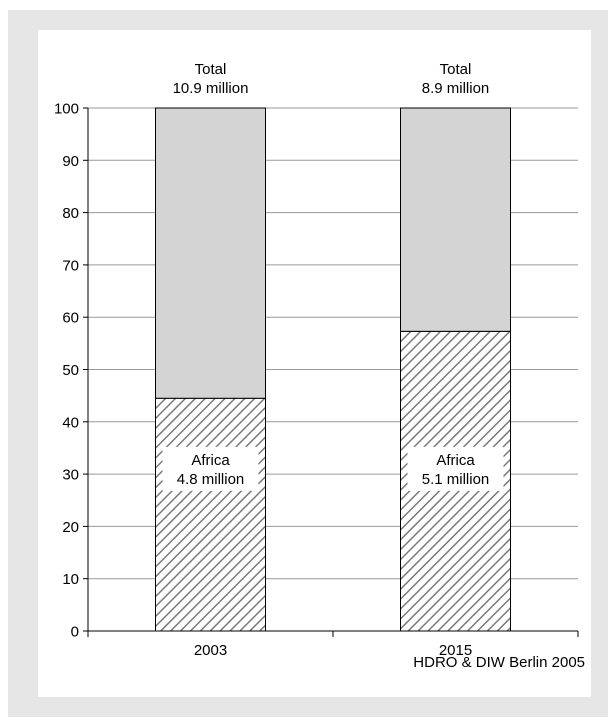 The width and height of the screenshot is (612, 718). Describe the element at coordinates (456, 88) in the screenshot. I see `total-label-line2: 8.9 million` at that location.